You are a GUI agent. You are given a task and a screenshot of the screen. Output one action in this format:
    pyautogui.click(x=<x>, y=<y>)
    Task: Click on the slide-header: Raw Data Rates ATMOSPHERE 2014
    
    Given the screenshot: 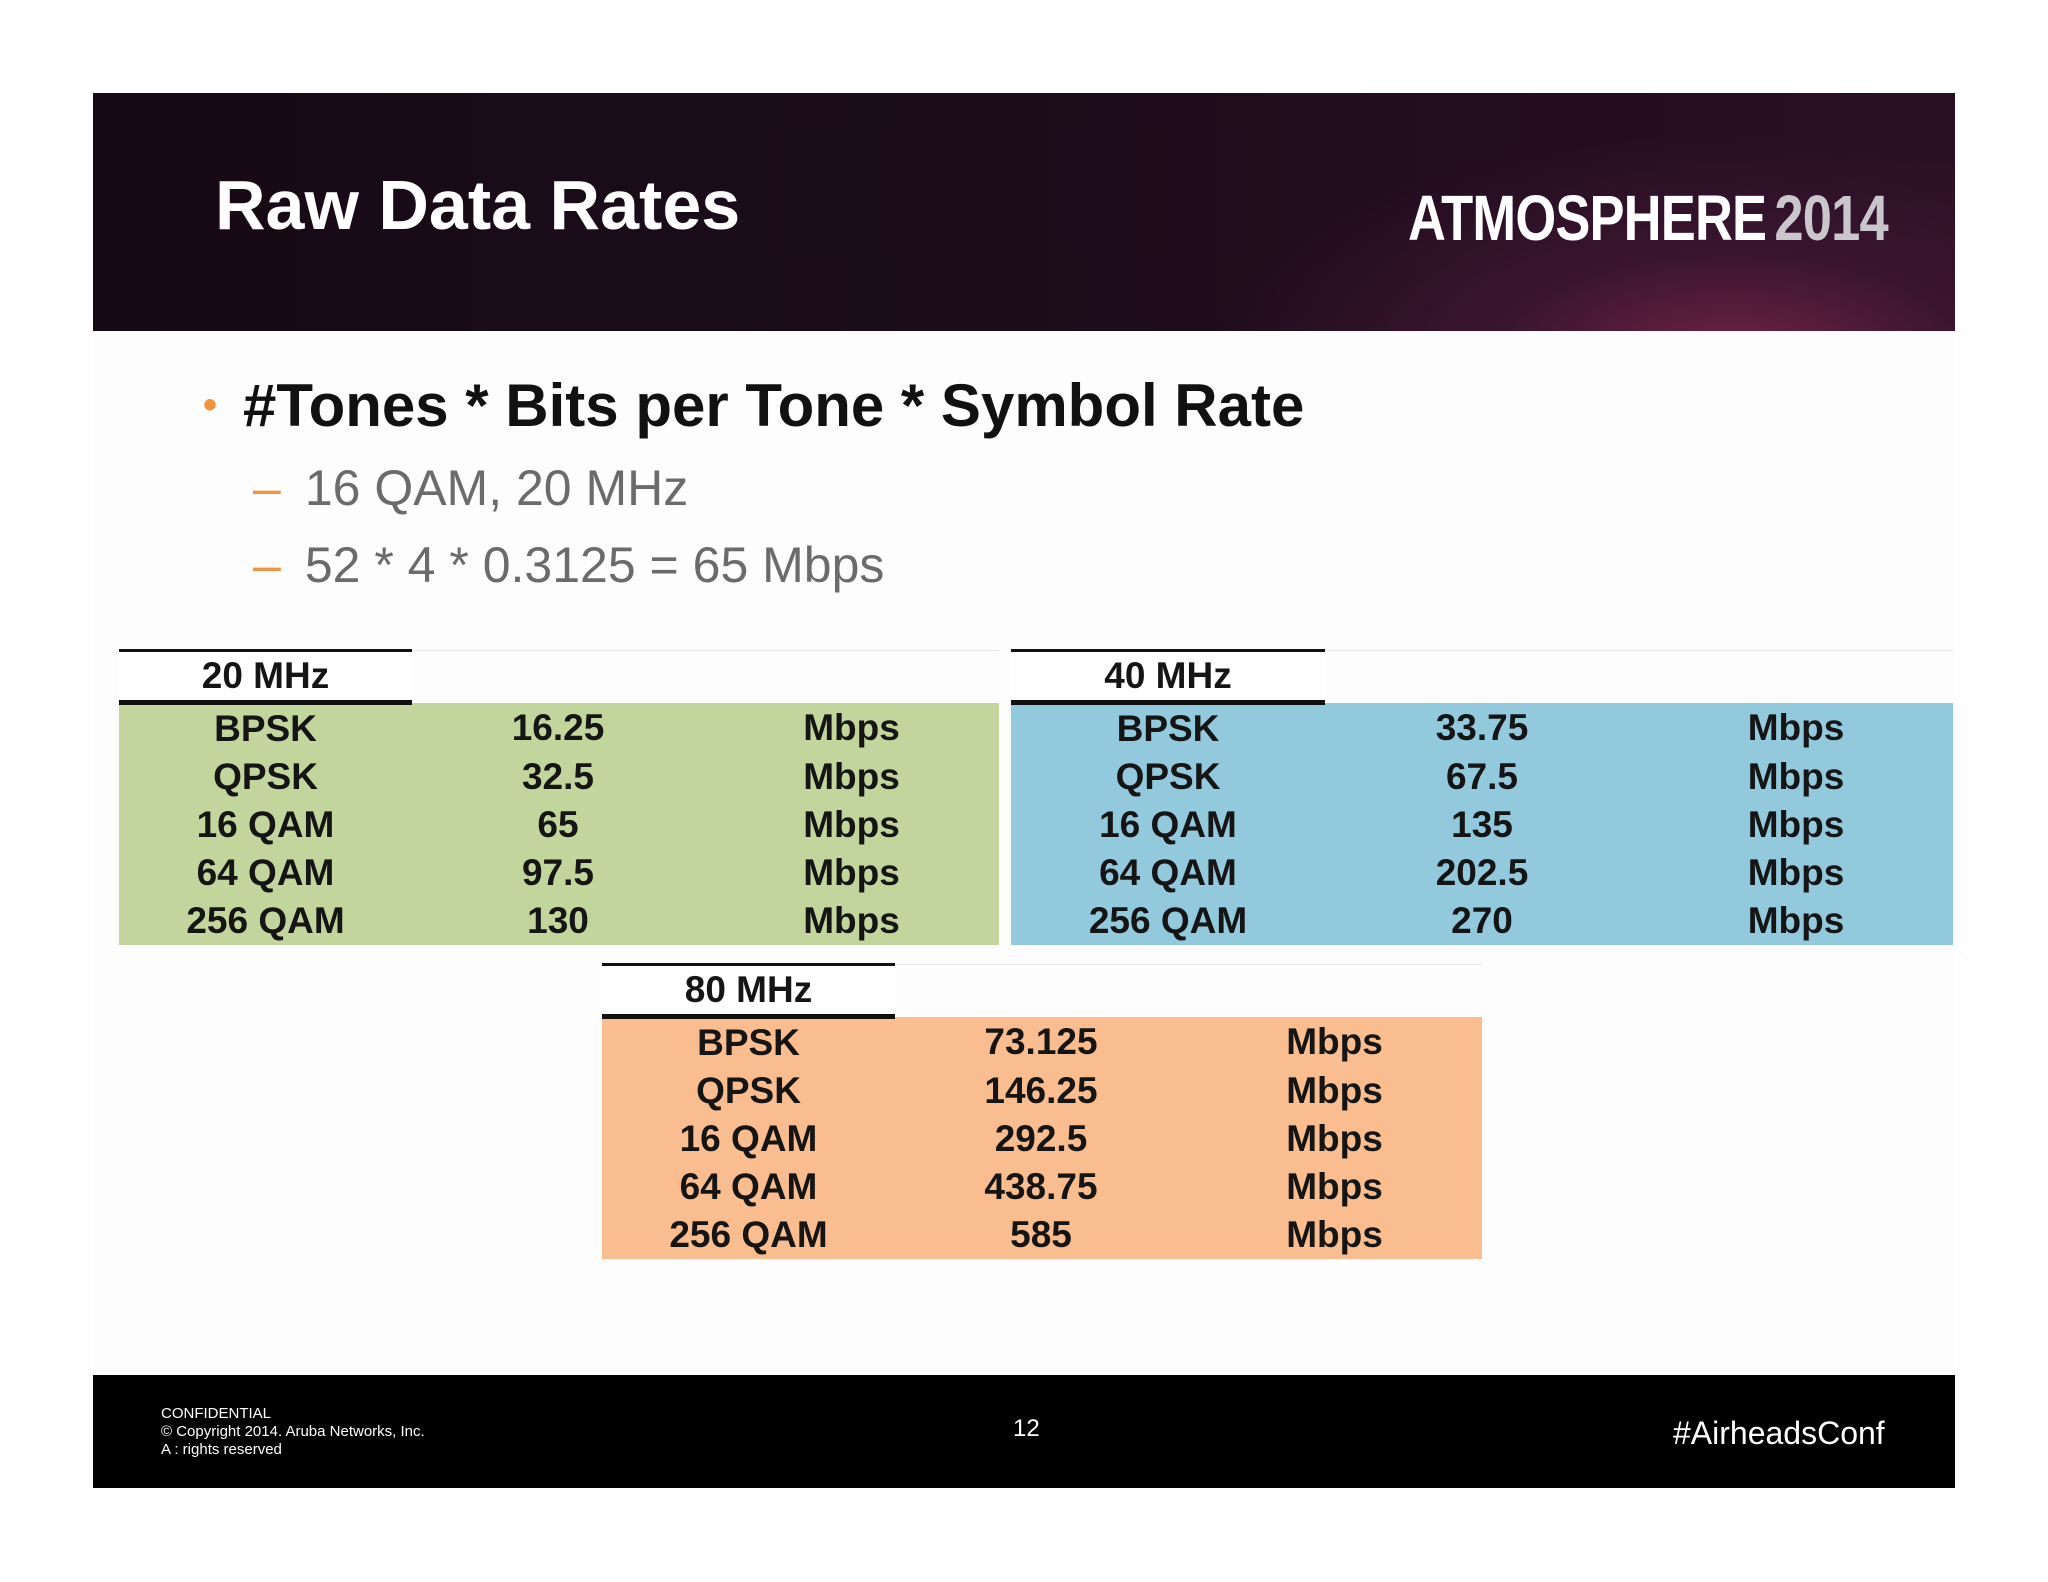 What is the action you would take?
    pyautogui.click(x=1024, y=212)
    